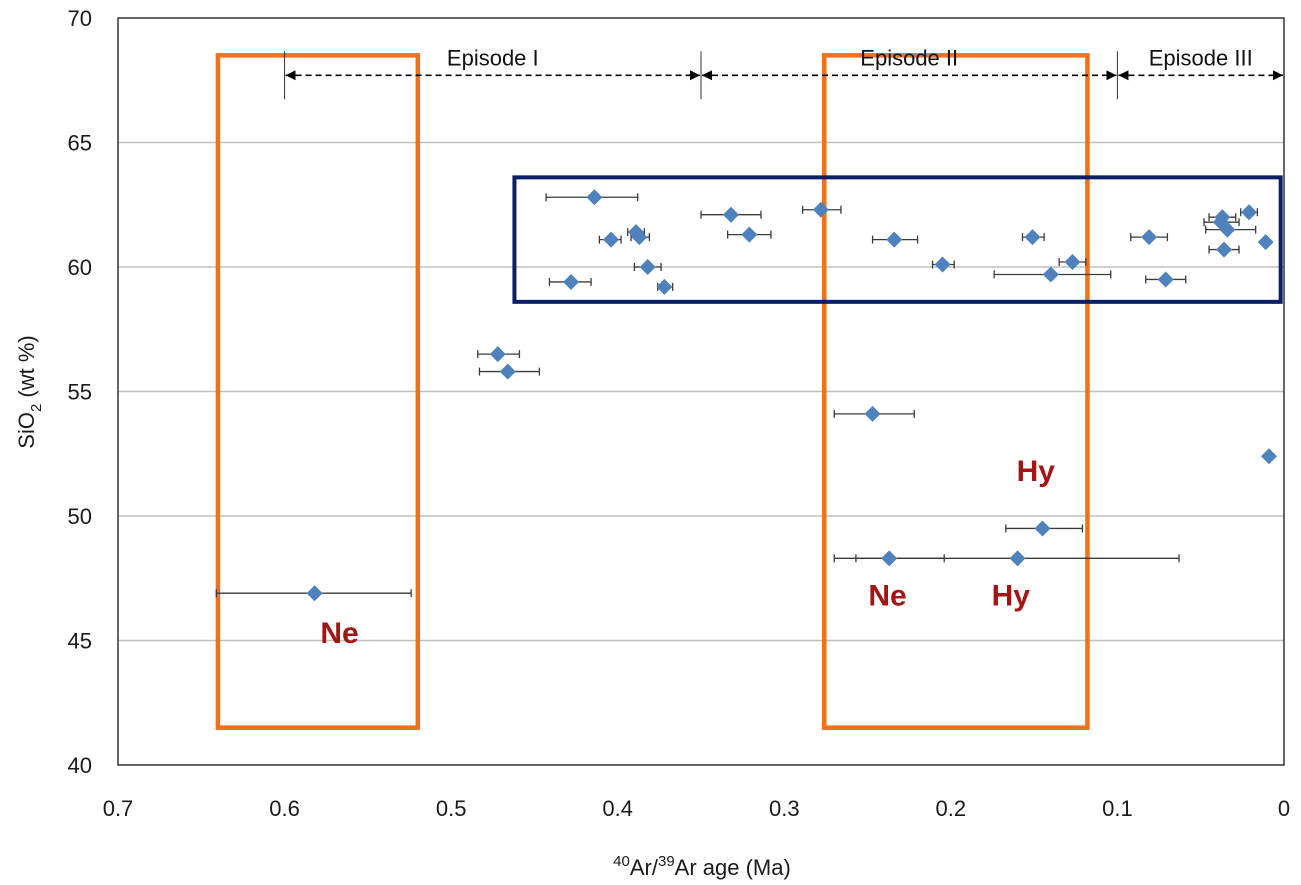 This screenshot has height=885, width=1301. I want to click on x-tick-label: 0.6, so click(284, 808).